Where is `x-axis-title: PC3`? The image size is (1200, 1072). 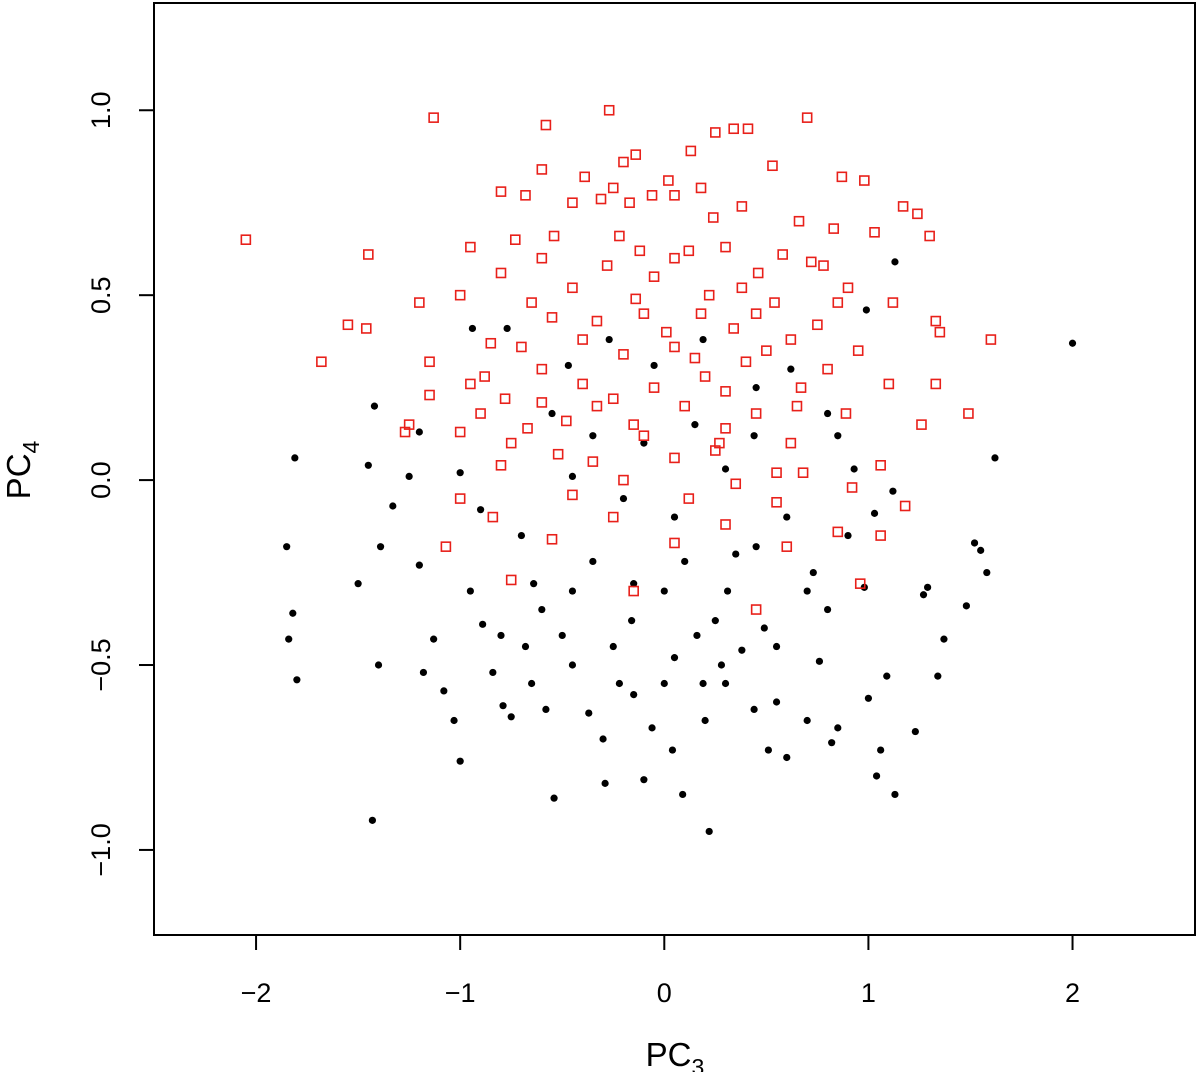
x-axis-title: PC3 is located at coordinates (675, 1054).